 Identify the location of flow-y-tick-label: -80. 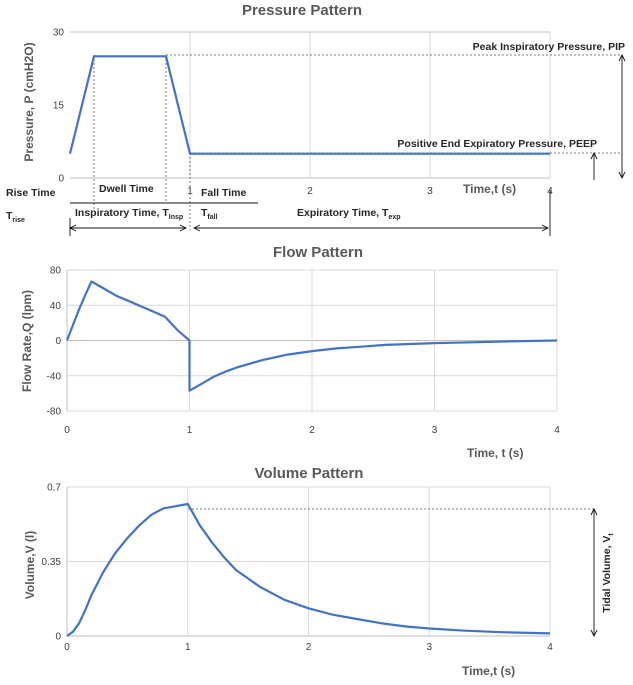
(54, 412).